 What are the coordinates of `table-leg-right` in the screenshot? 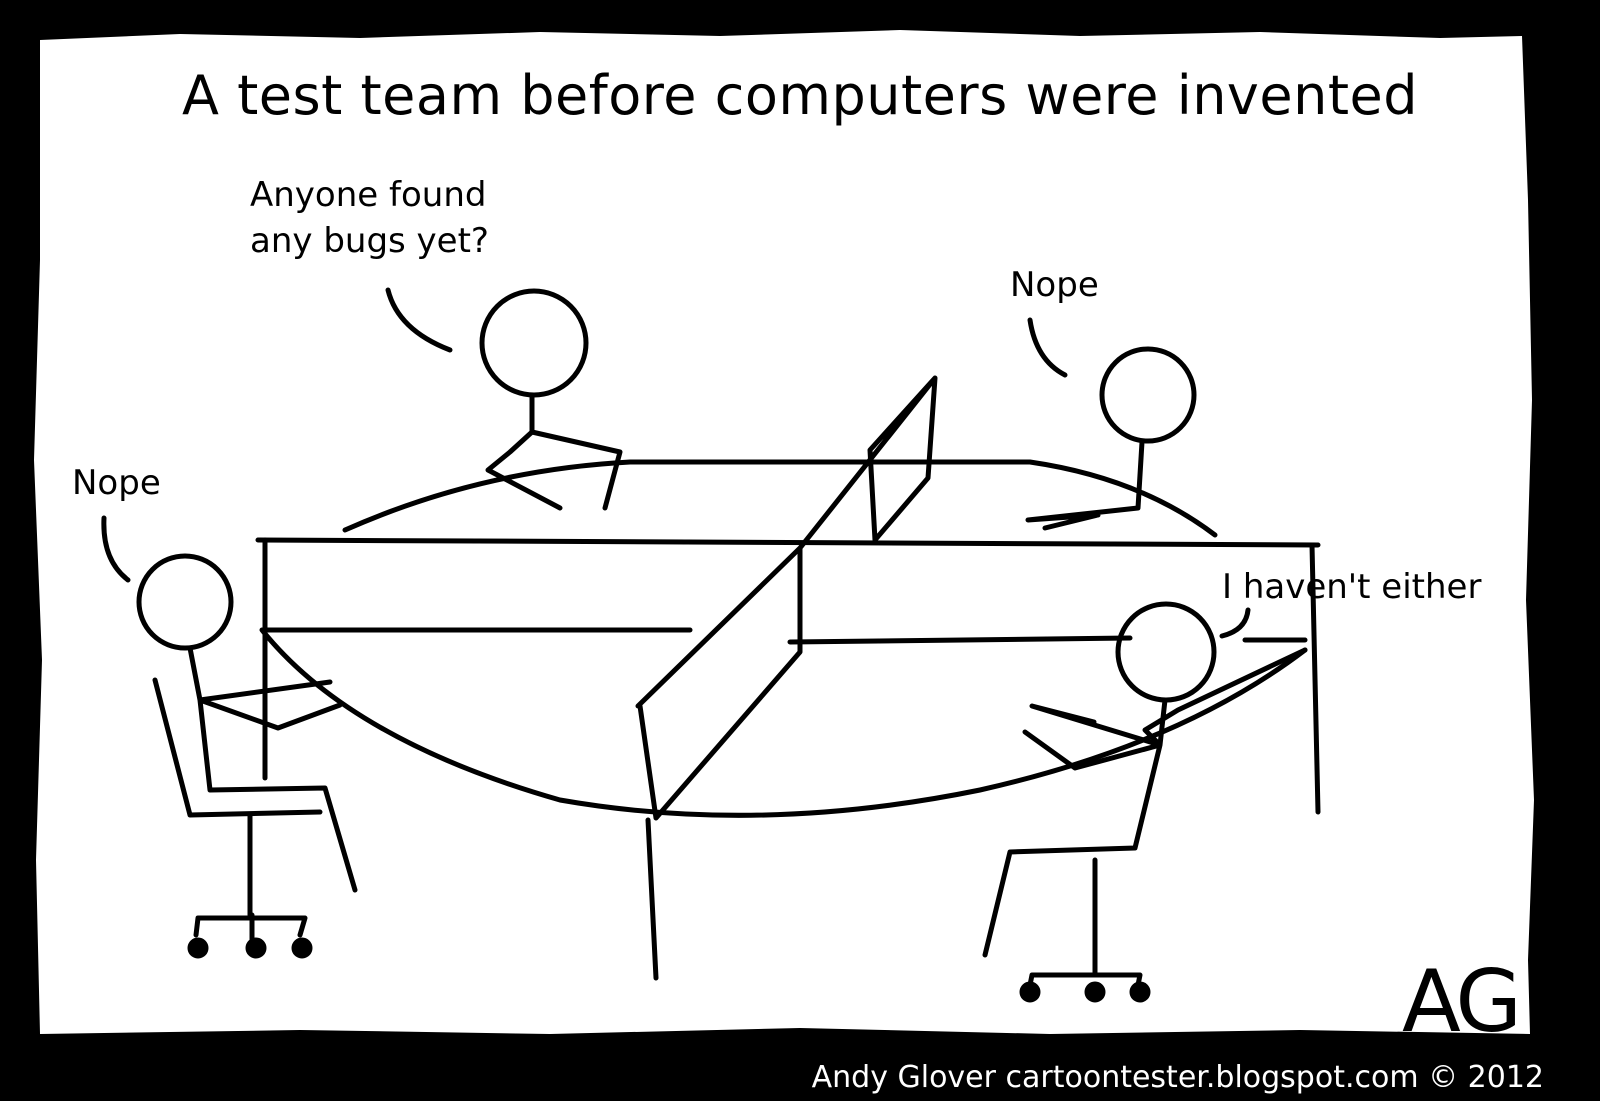 It's located at (1315, 678).